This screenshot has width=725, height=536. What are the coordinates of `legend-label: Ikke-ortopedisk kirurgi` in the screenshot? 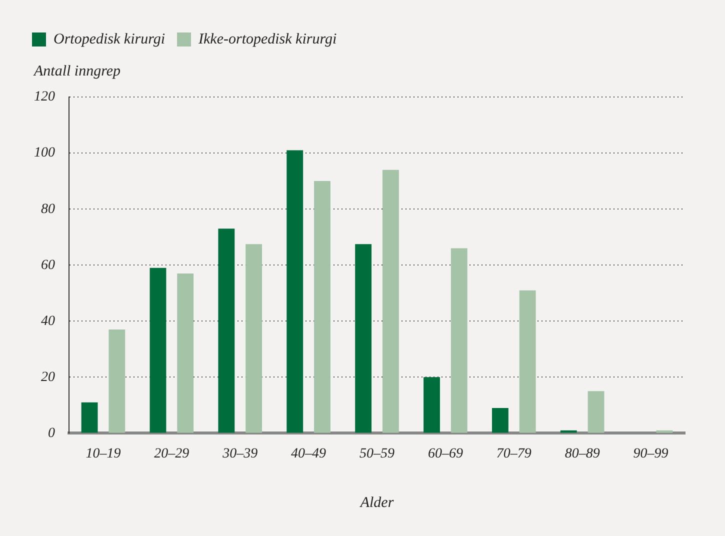 It's located at (267, 39).